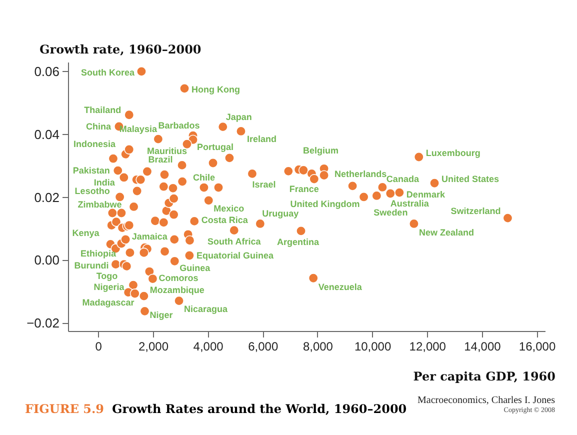  Describe the element at coordinates (206, 309) in the screenshot. I see `annotation: Nicaragua` at that location.